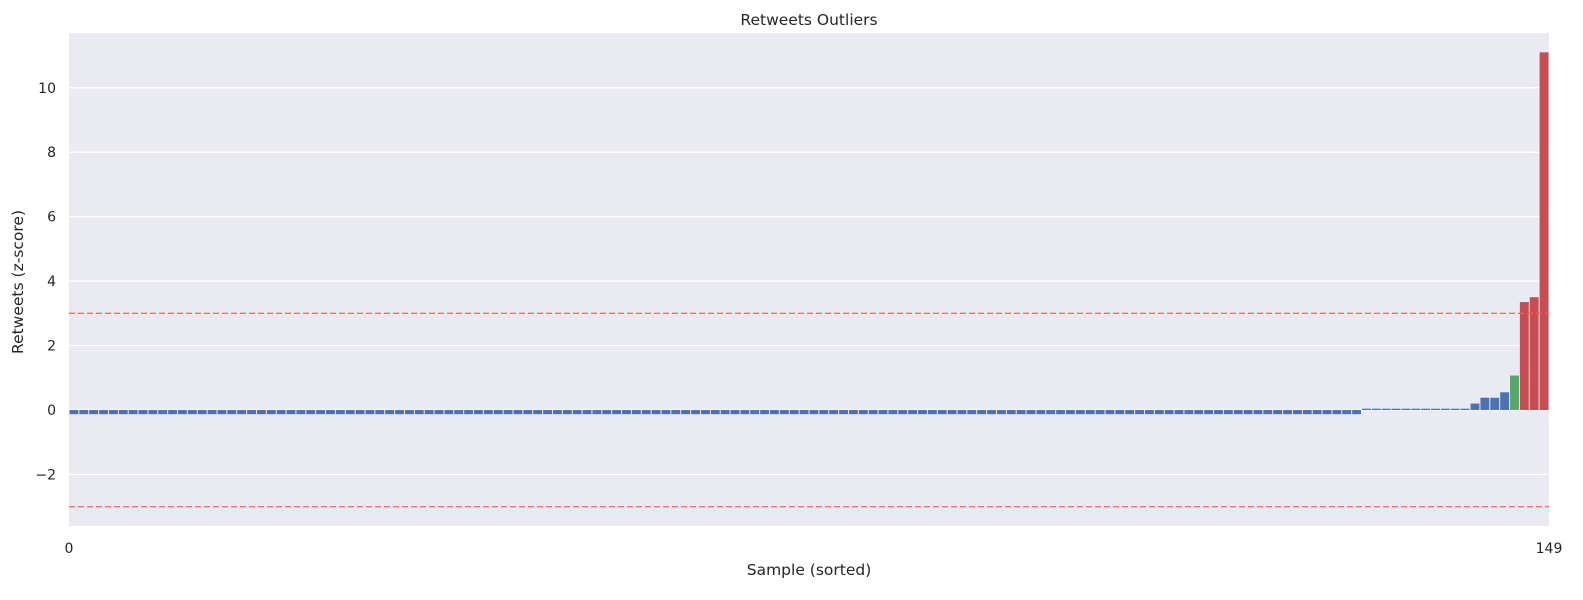  What do you see at coordinates (51, 218) in the screenshot?
I see `y-tick-label: 6` at bounding box center [51, 218].